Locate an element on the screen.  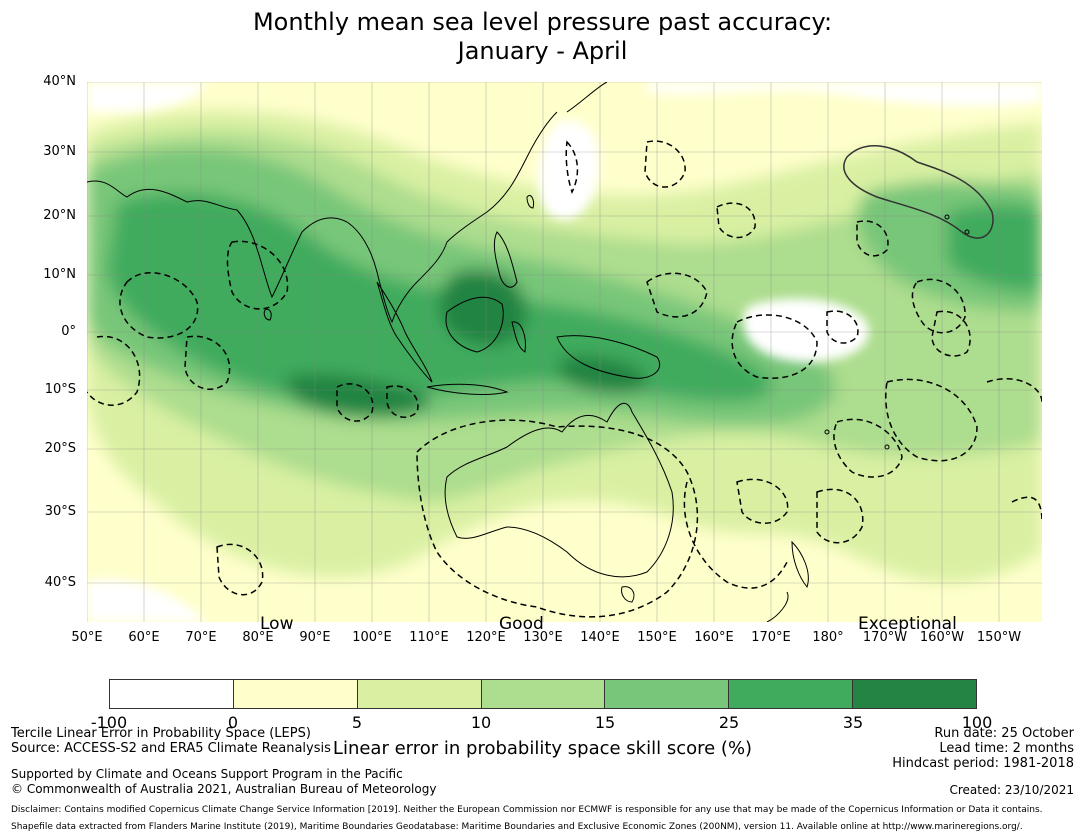
lon-label: 130°E is located at coordinates (543, 637).